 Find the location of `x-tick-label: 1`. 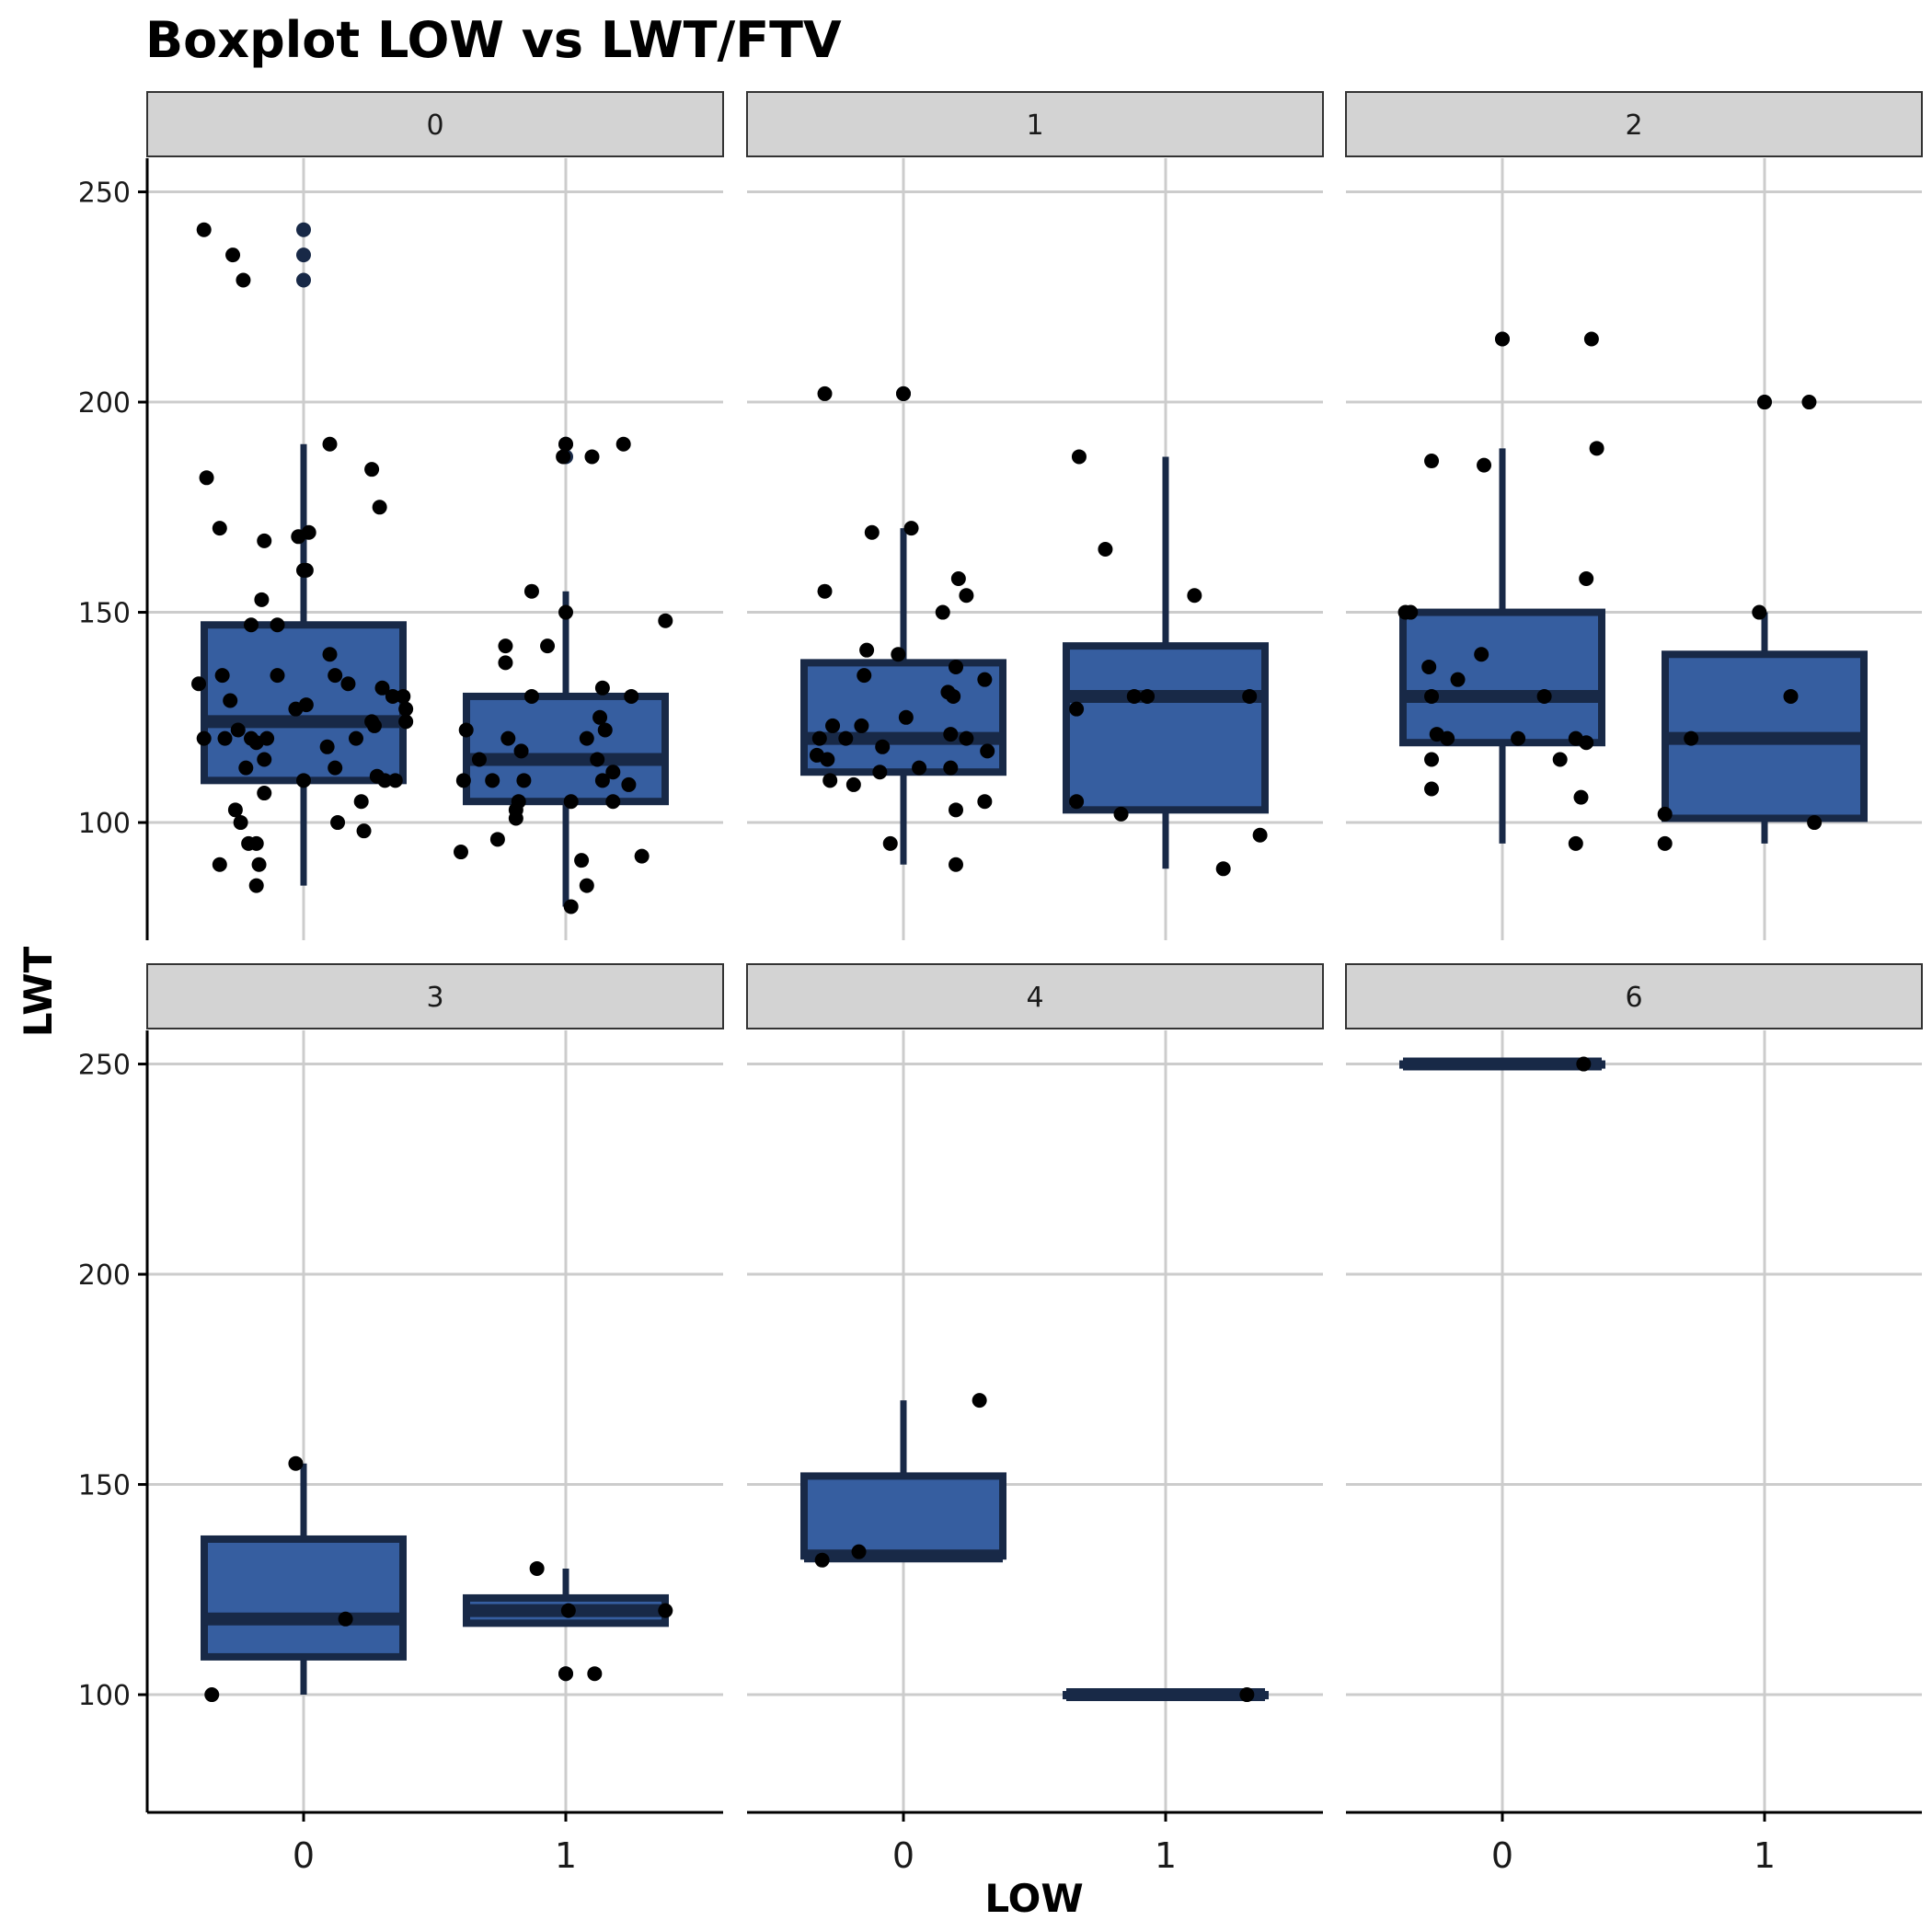

x-tick-label: 1 is located at coordinates (1765, 1855).